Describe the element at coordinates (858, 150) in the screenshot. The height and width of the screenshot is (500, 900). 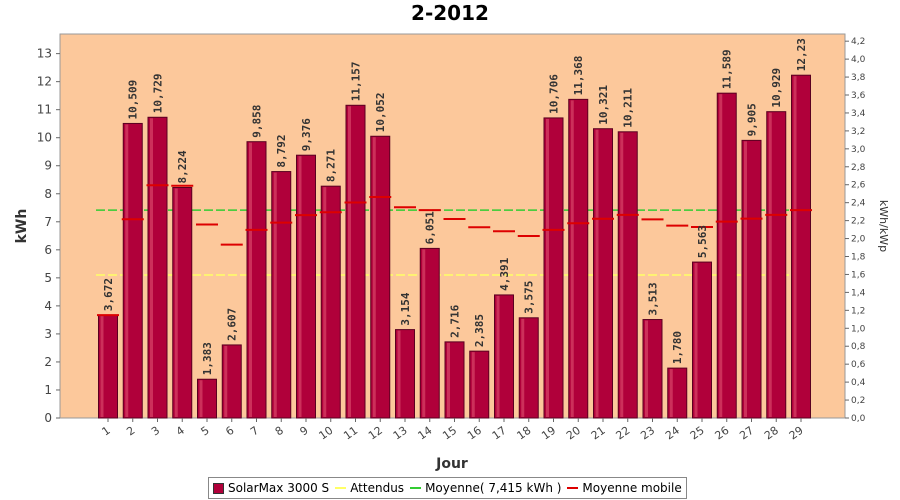
I see `y2-tick-label: 3,0` at that location.